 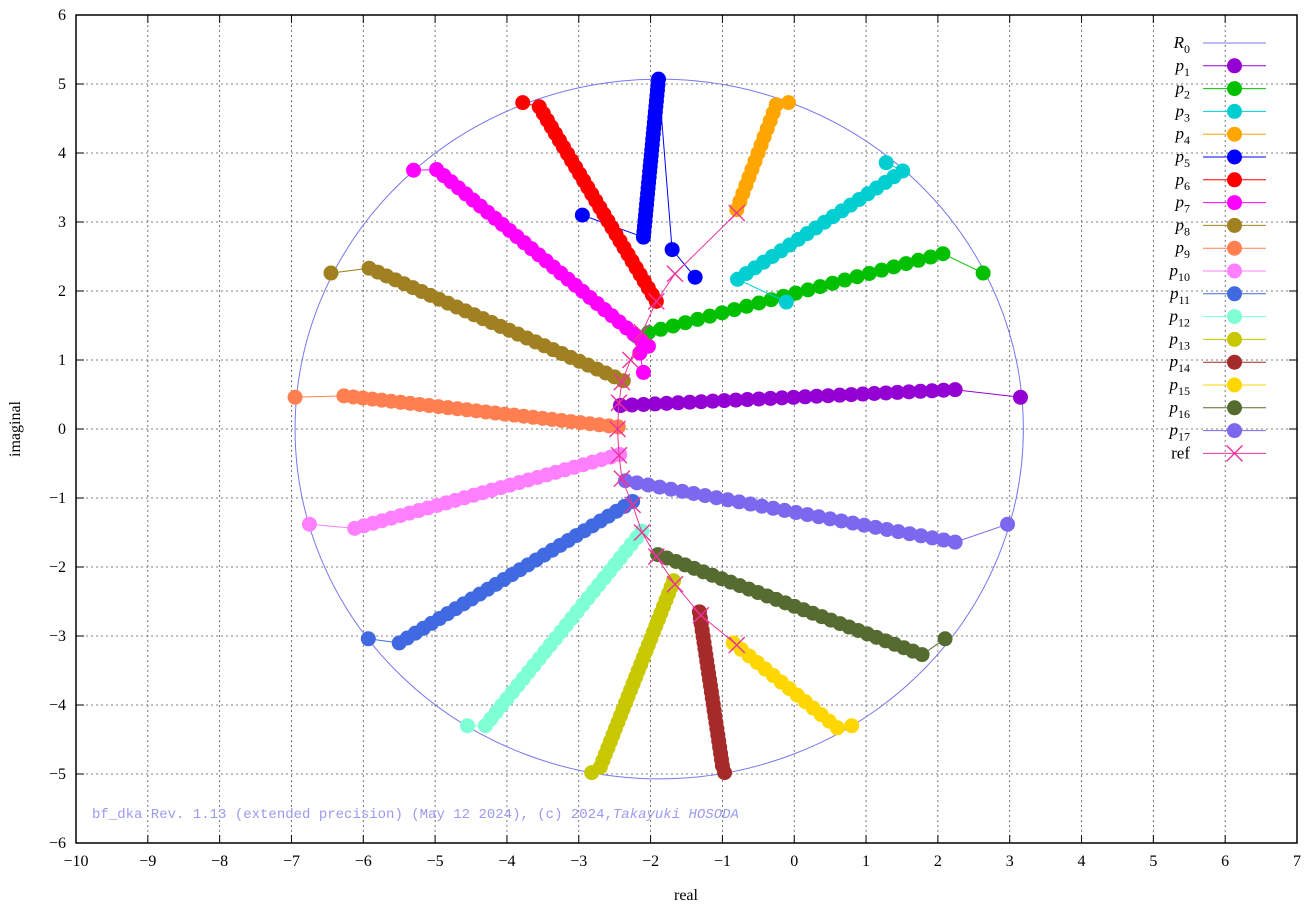 I want to click on x-tick-label: 1, so click(x=866, y=861).